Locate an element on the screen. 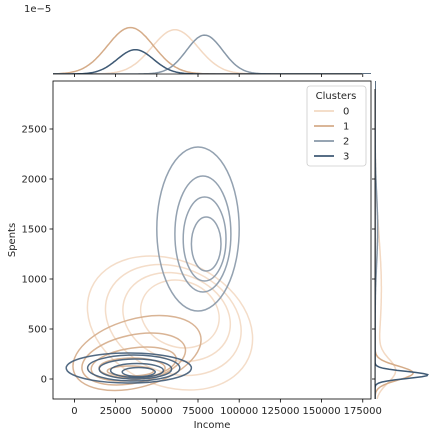  y-axis-label: Spents is located at coordinates (12, 240).